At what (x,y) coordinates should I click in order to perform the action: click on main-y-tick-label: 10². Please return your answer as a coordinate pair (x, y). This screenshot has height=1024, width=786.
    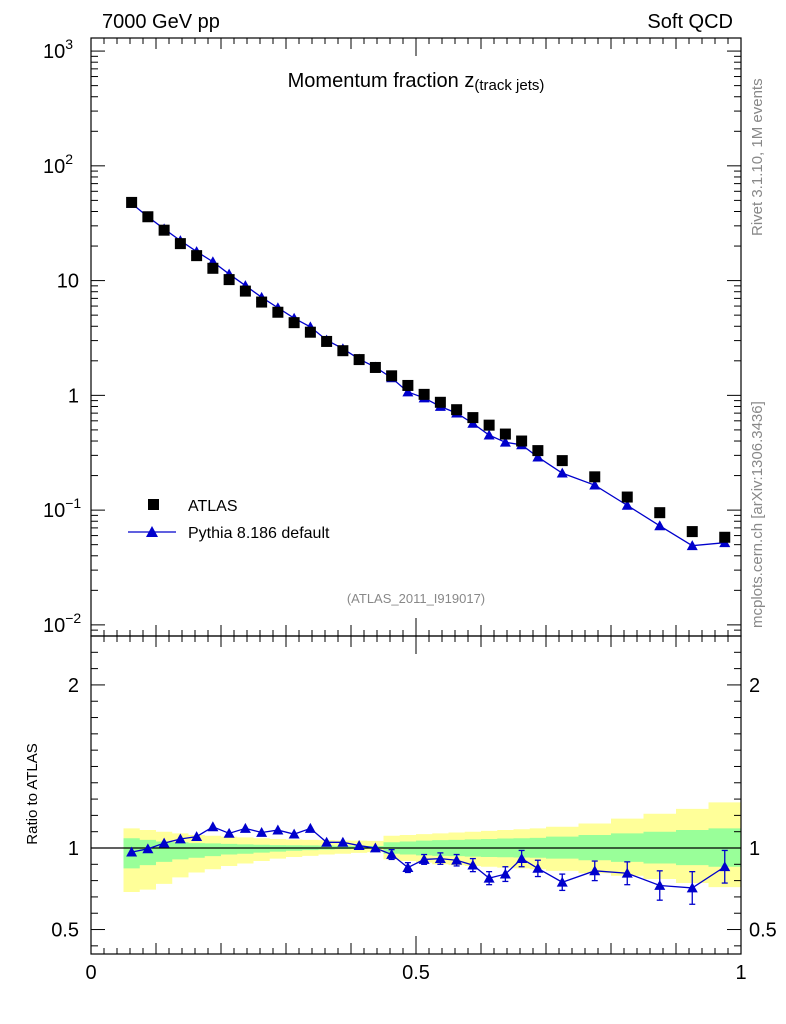
    Looking at the image, I should click on (58, 164).